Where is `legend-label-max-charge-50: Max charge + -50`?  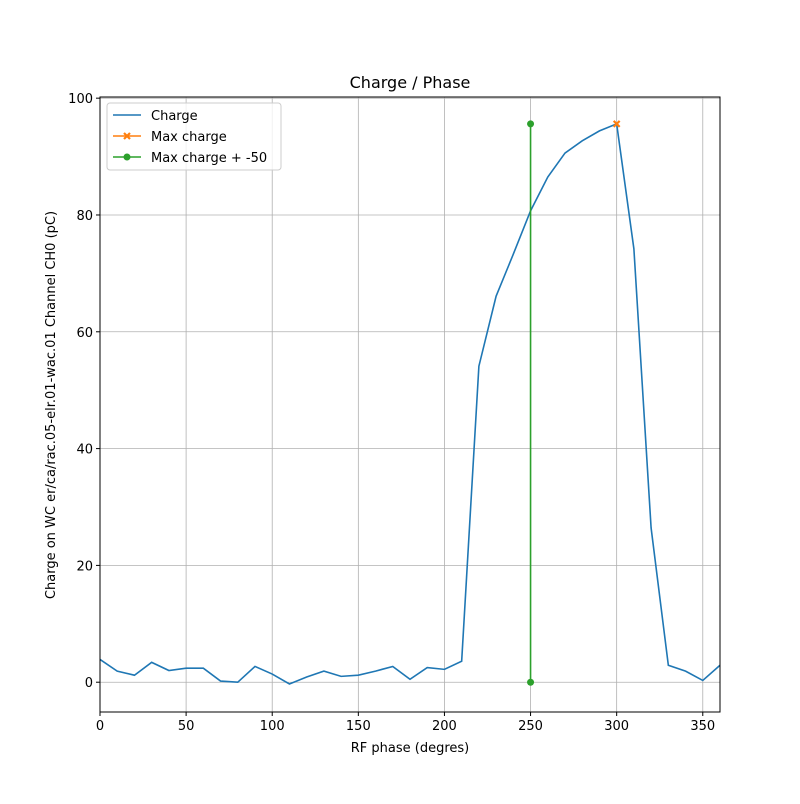
legend-label-max-charge-50: Max charge + -50 is located at coordinates (209, 158).